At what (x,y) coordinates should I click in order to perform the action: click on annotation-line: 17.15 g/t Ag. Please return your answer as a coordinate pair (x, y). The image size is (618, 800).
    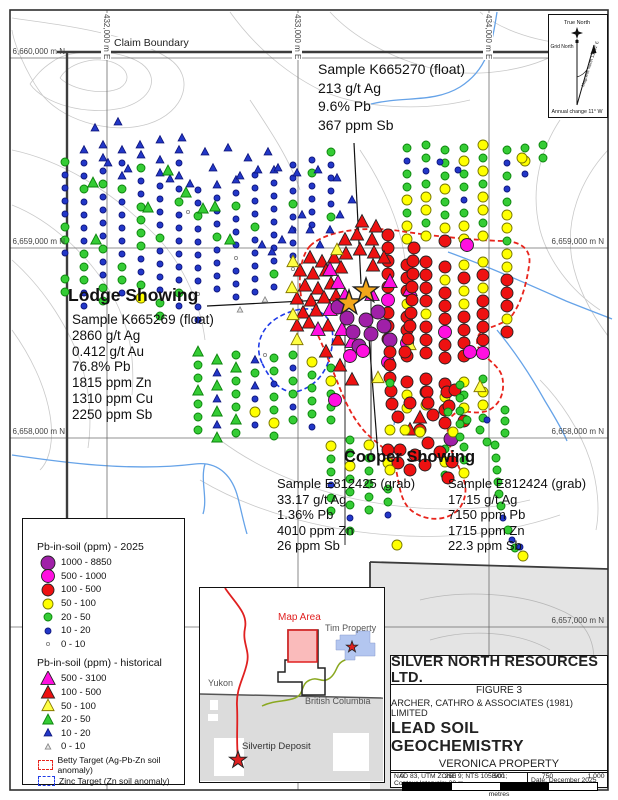
    Looking at the image, I should click on (483, 499).